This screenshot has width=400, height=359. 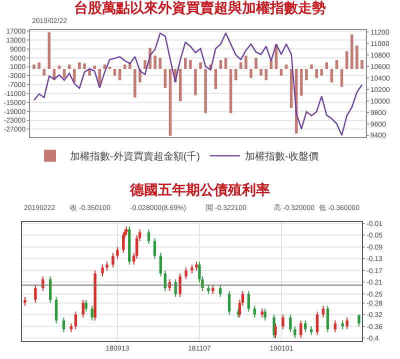 What do you see at coordinates (199, 189) in the screenshot?
I see `chart-title: 德國五年期公債殖利率` at bounding box center [199, 189].